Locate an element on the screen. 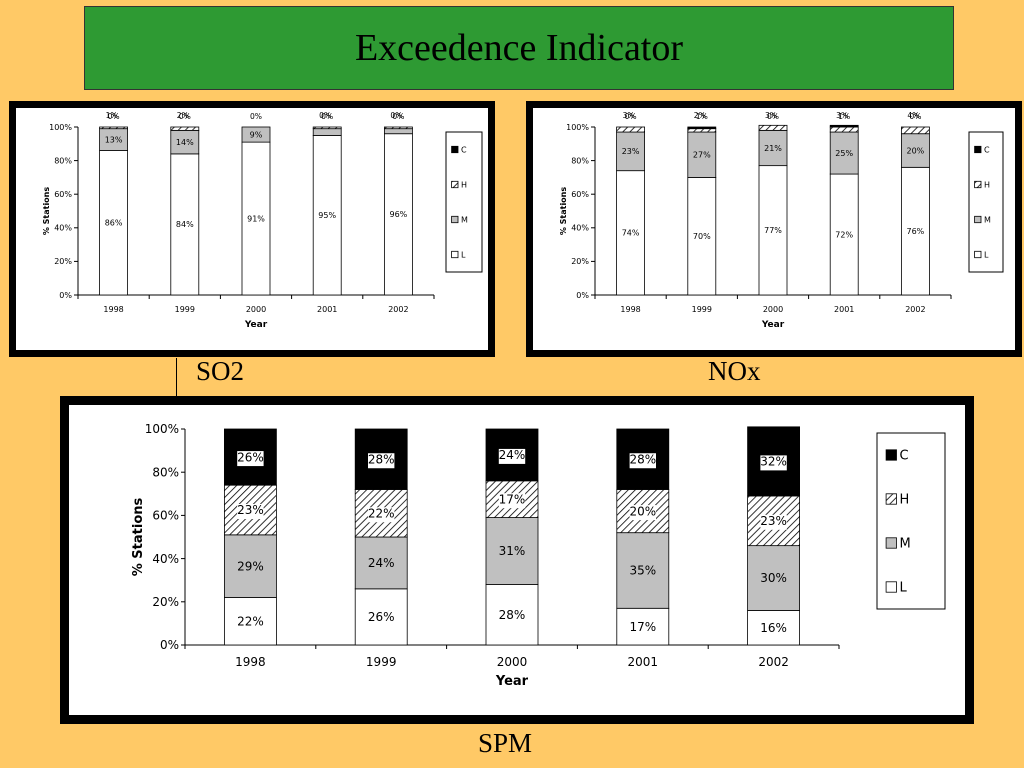  data-label: 26% is located at coordinates (381, 617).